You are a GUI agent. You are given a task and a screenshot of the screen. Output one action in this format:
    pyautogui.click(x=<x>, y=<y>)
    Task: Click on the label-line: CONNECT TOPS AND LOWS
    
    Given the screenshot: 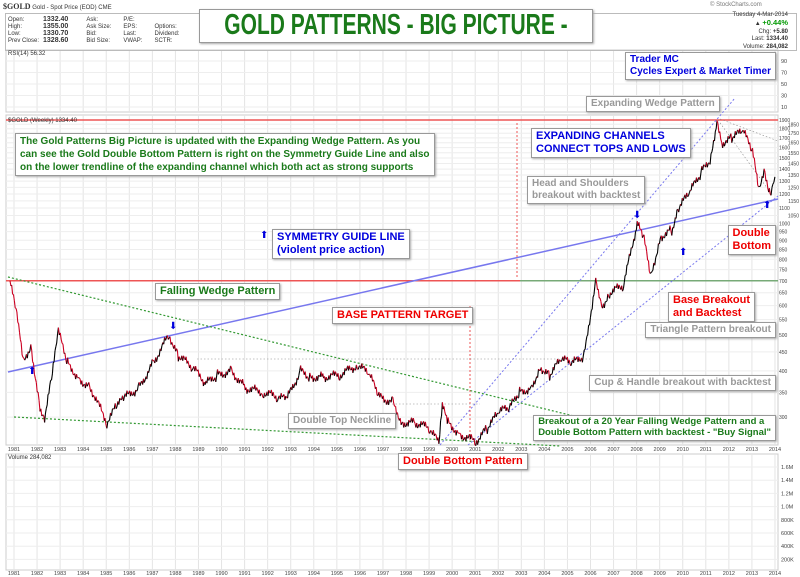 What is the action you would take?
    pyautogui.click(x=611, y=149)
    